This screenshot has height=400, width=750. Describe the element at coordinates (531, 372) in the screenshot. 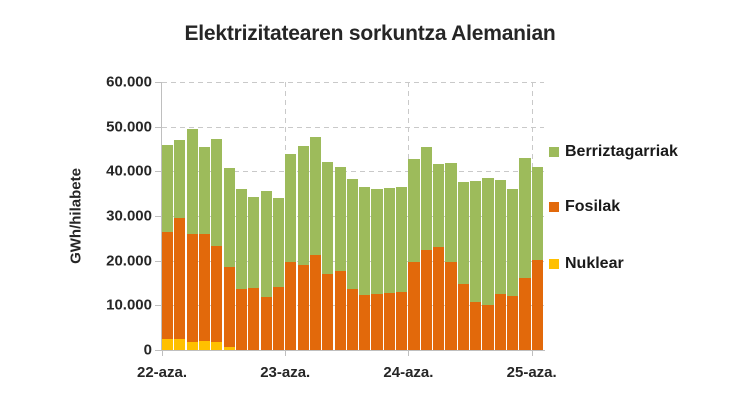

I see `x-axis-tick-label: 25-aza.` at that location.